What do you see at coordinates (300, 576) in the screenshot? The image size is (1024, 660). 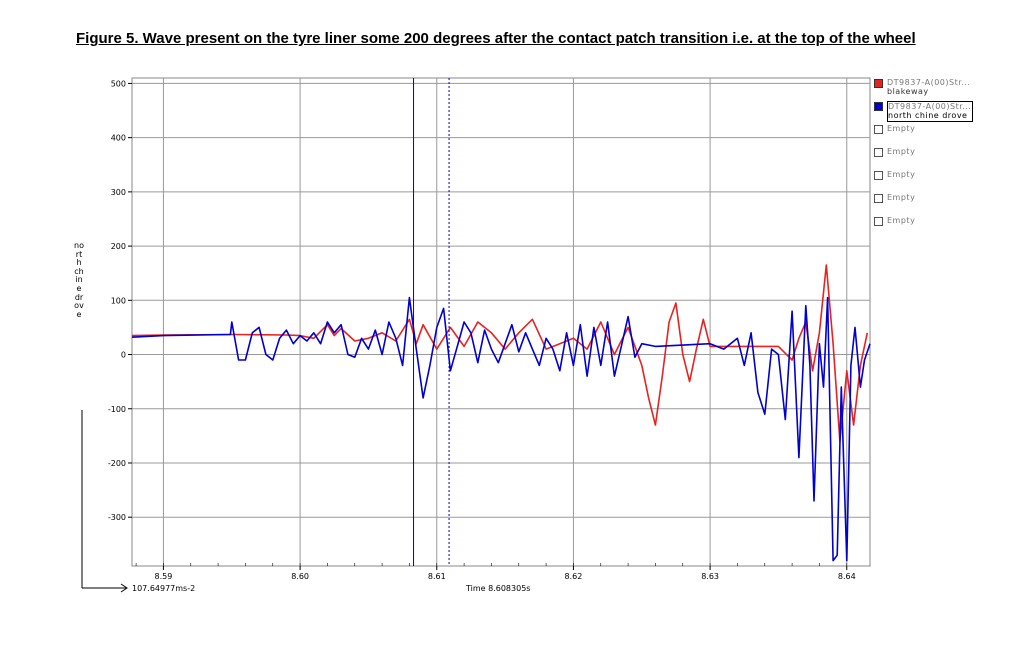 I see `x-tick-label: 8.60` at bounding box center [300, 576].